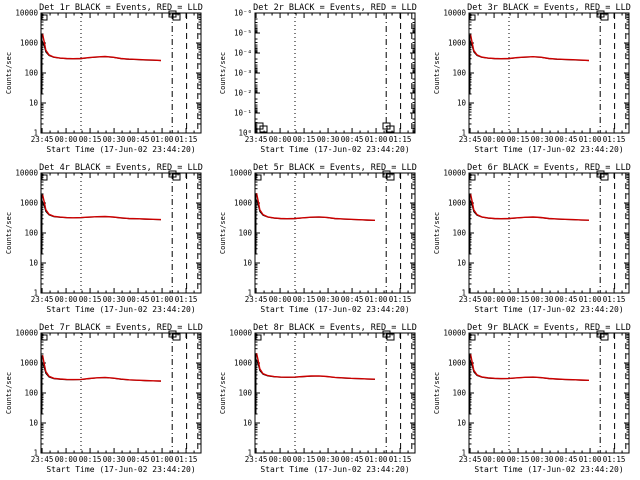  What do you see at coordinates (549, 8) in the screenshot?
I see `panel-title: Det 3r BLACK = Events, RED = LLD` at bounding box center [549, 8].